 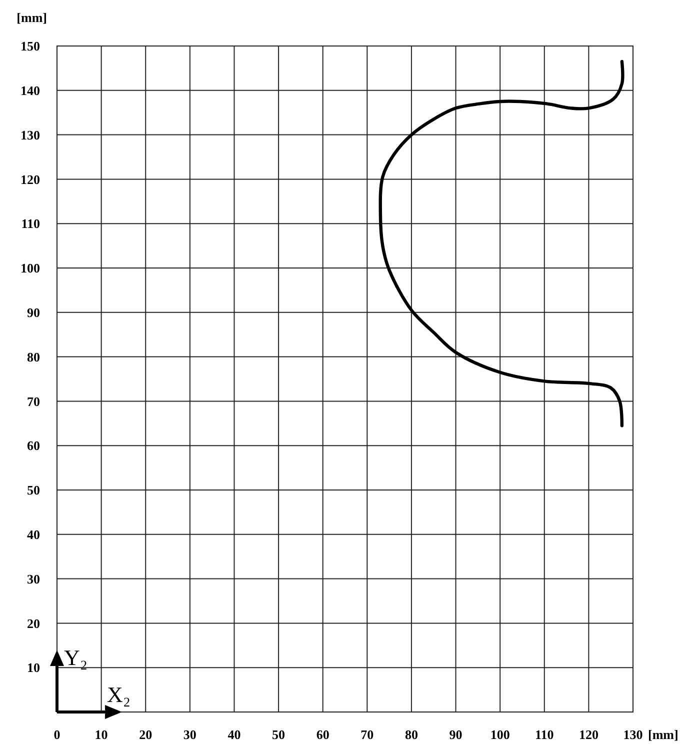 I want to click on x-tick-label: 90, so click(x=455, y=734).